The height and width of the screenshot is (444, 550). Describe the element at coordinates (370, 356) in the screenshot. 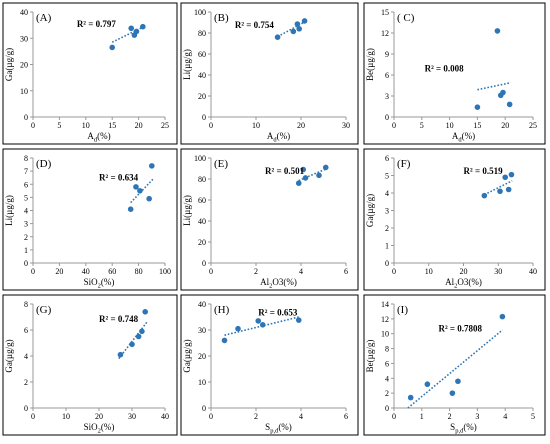

I see `y-axis-label: Be(µg/g)` at that location.